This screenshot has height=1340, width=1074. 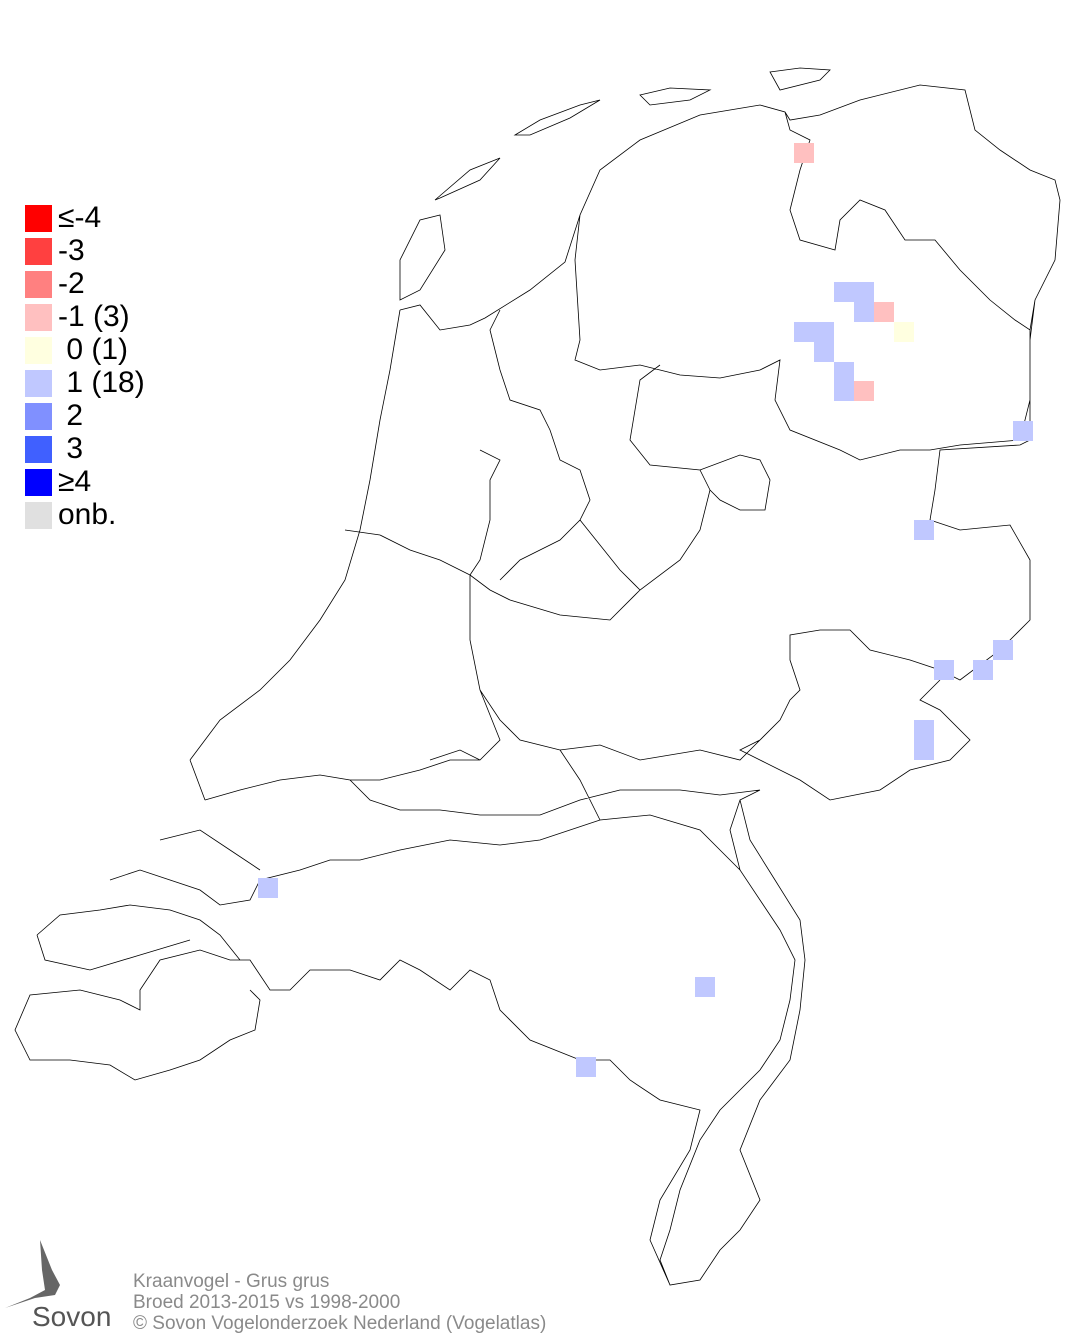 What do you see at coordinates (267, 1302) in the screenshot?
I see `period-comparison: Broed 2013-2015 vs 1998-2000` at bounding box center [267, 1302].